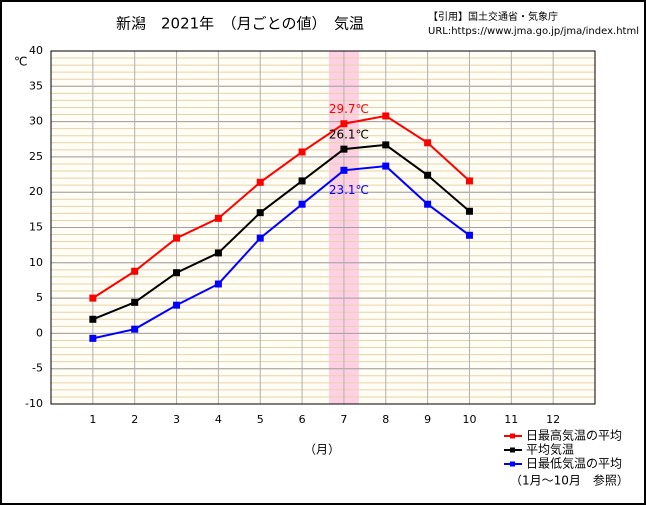 The height and width of the screenshot is (505, 646). What do you see at coordinates (574, 435) in the screenshot?
I see `legend-label: 日最高気温の平均` at bounding box center [574, 435].